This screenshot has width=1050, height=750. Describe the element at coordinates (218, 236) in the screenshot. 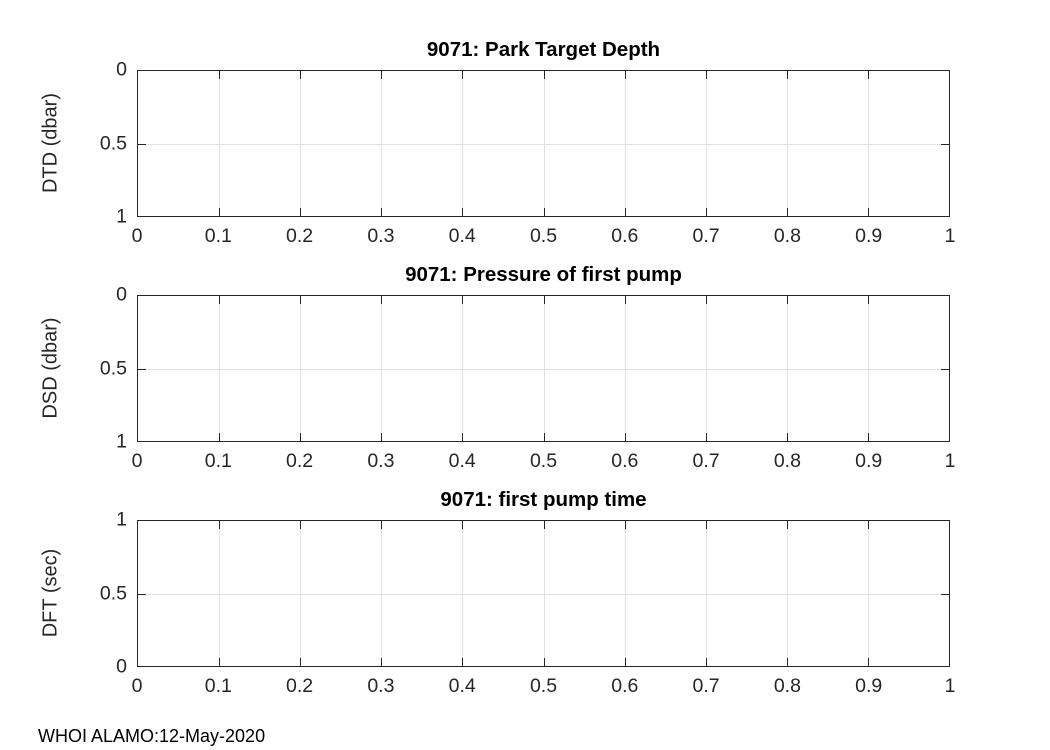

I see `x-tick-label: 0.1` at that location.